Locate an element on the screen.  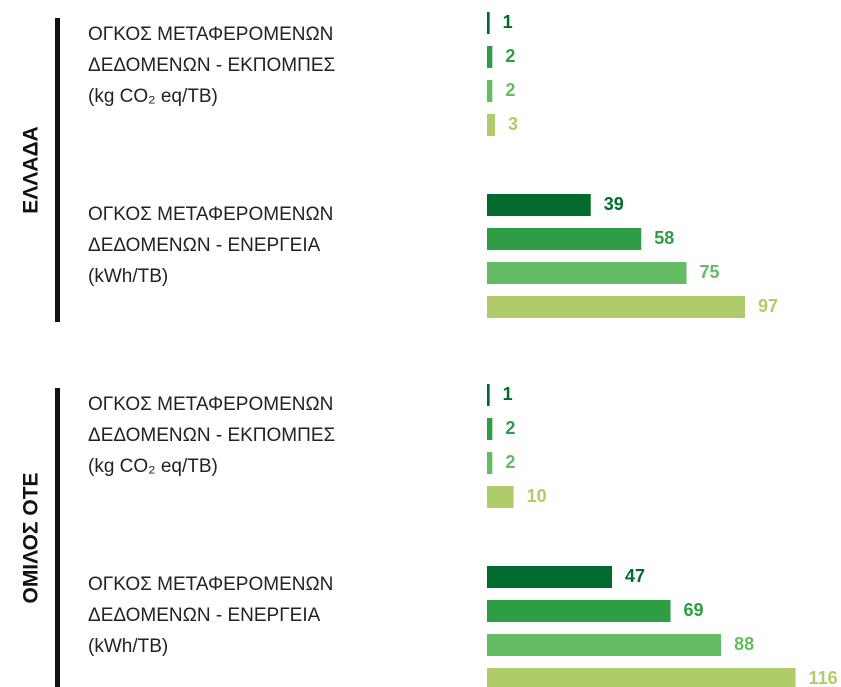
value-label: 10 is located at coordinates (537, 496).